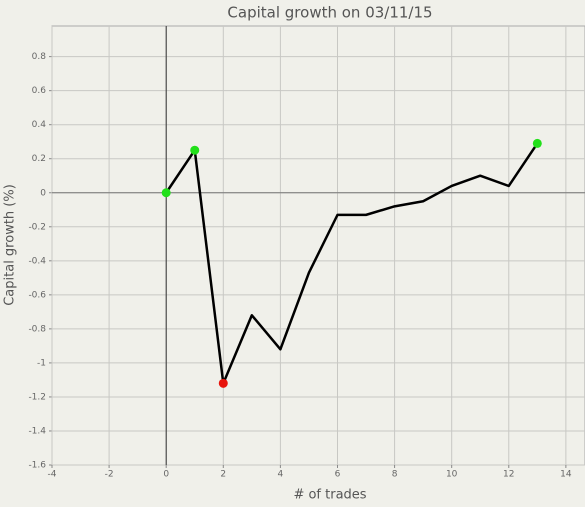  What do you see at coordinates (39, 125) in the screenshot?
I see `y-tick-label: 0.4` at bounding box center [39, 125].